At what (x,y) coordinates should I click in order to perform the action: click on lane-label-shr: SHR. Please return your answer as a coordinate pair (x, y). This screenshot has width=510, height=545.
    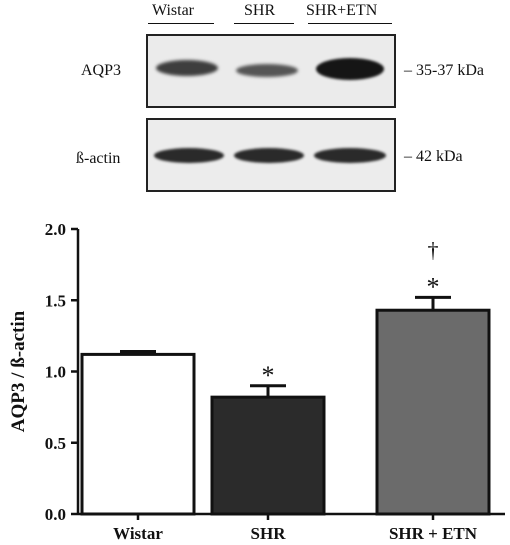
    Looking at the image, I should click on (260, 10).